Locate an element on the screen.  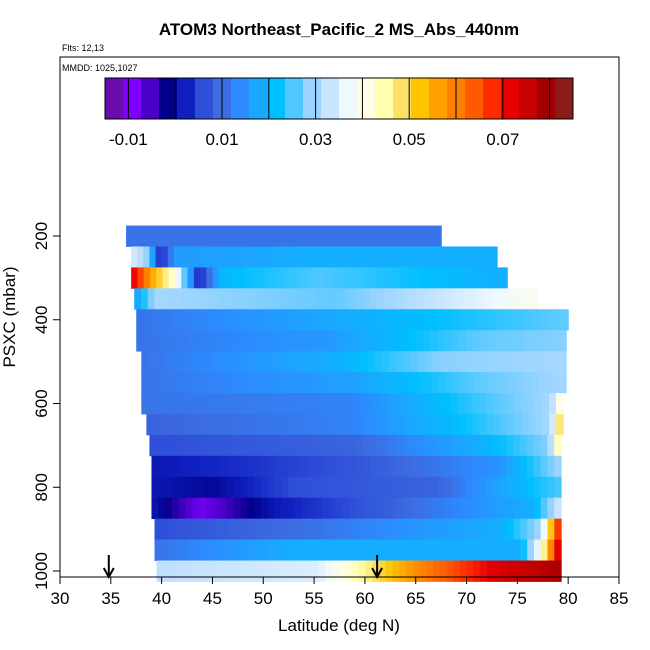
x-axis-label: Latitude (deg N) is located at coordinates (339, 625).